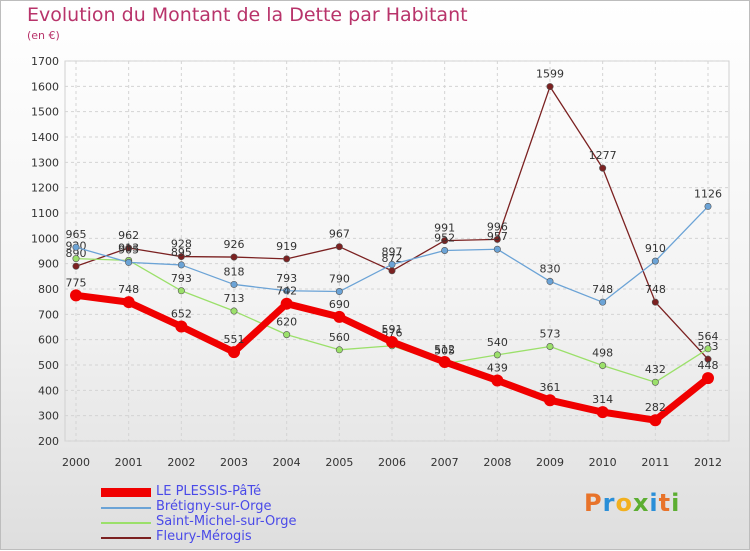 The image size is (750, 551). I want to click on y-tick-label: 1200, so click(45, 188).